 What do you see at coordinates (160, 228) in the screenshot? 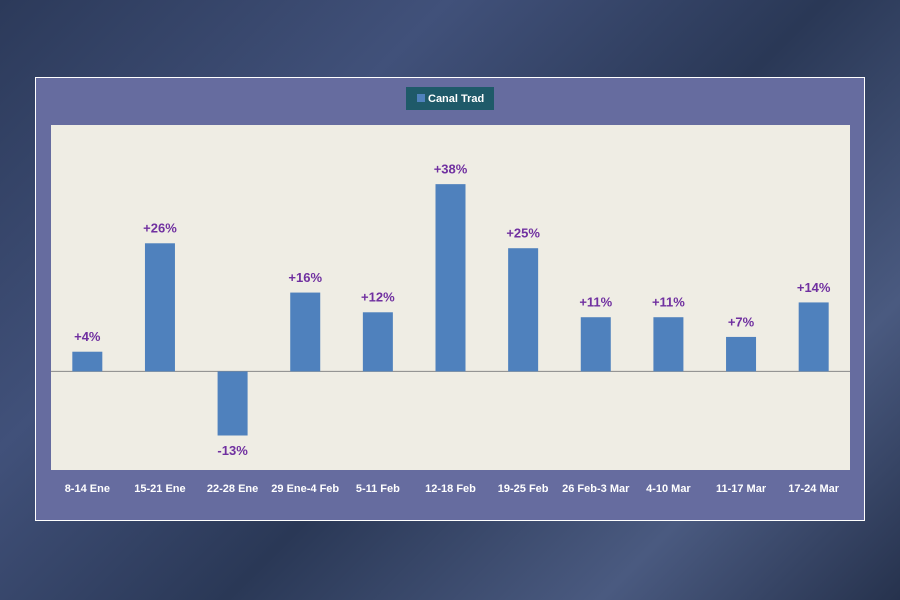
I see `data-label: +26%` at bounding box center [160, 228].